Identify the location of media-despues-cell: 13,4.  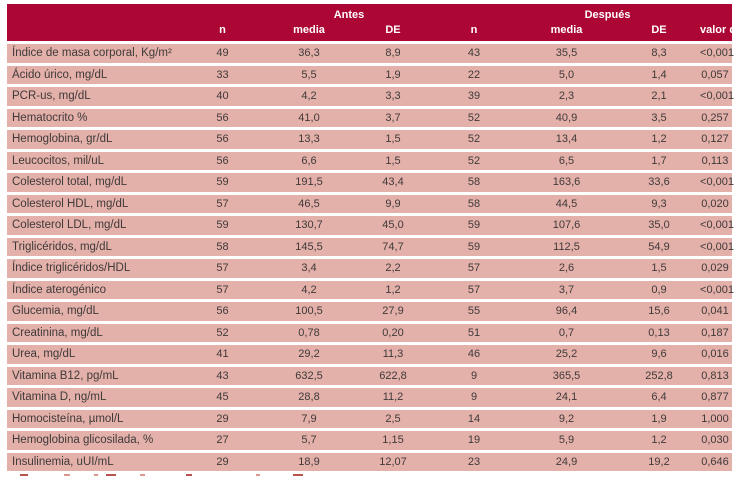
(566, 140).